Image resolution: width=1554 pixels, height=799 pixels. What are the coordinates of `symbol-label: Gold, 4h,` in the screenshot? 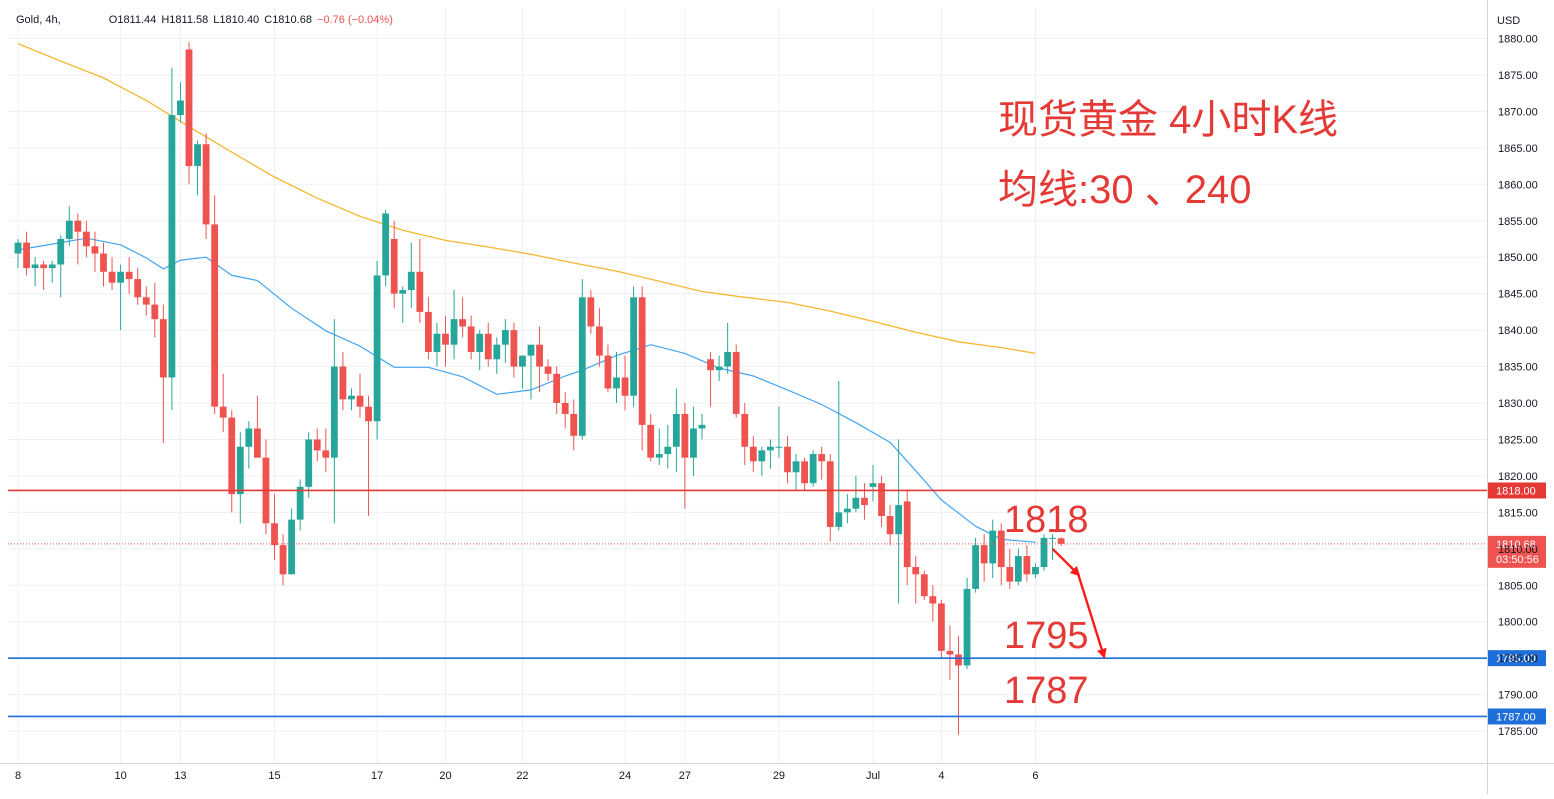 It's located at (38, 20).